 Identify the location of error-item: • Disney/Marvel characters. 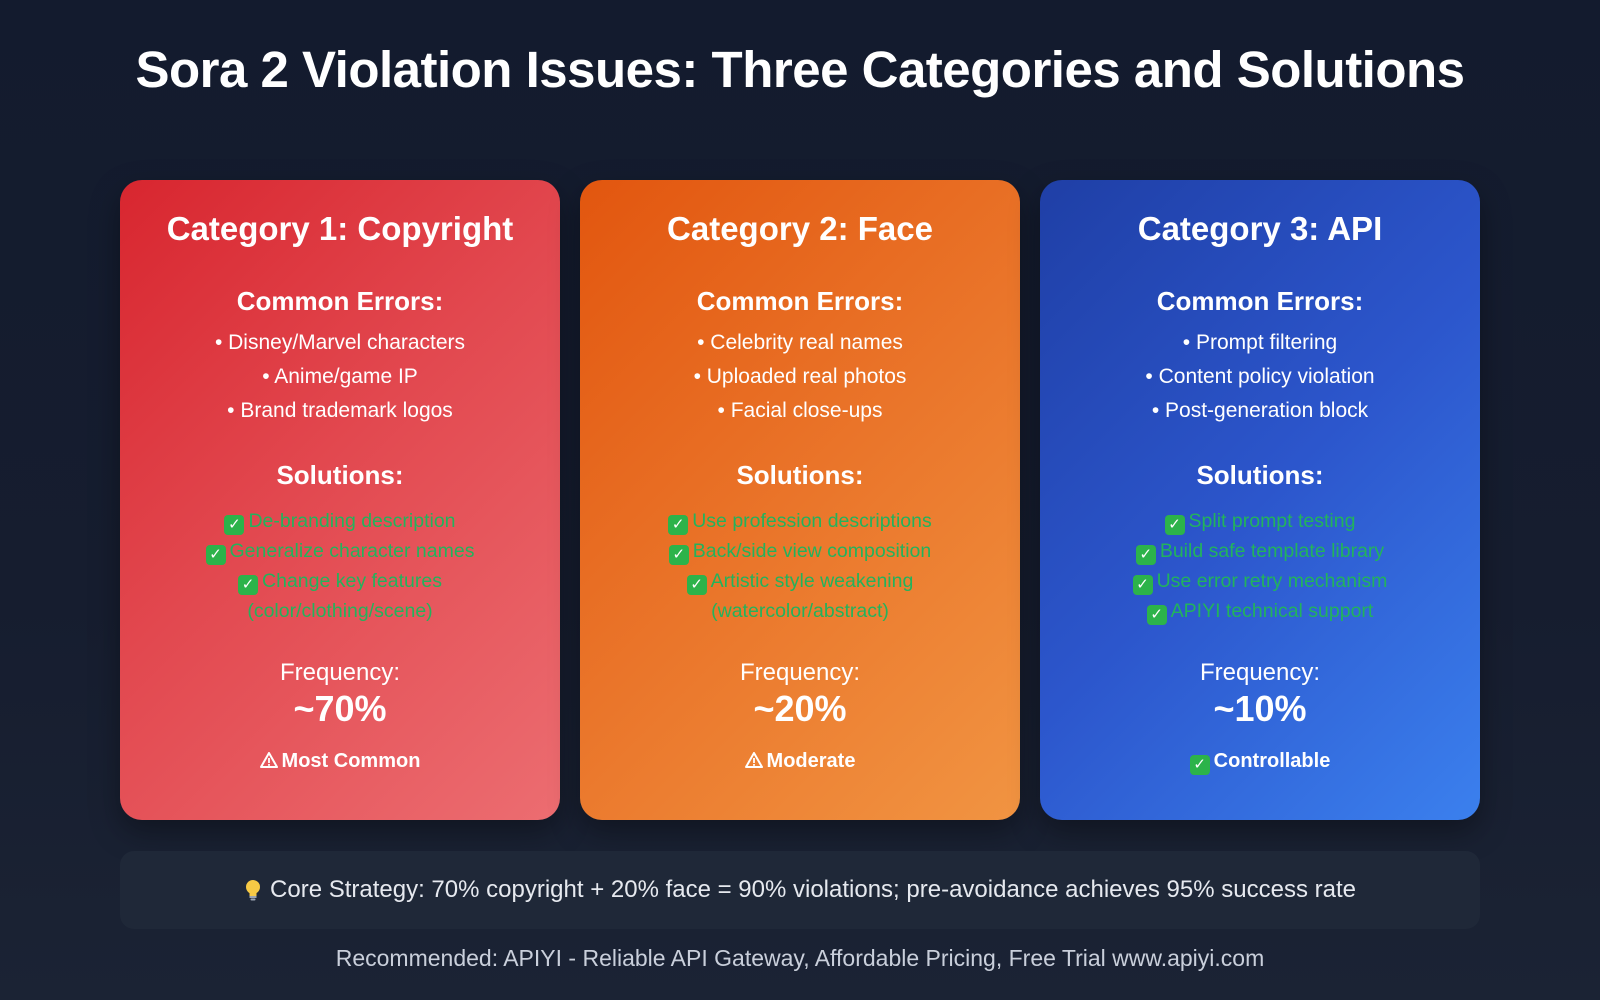
(340, 342).